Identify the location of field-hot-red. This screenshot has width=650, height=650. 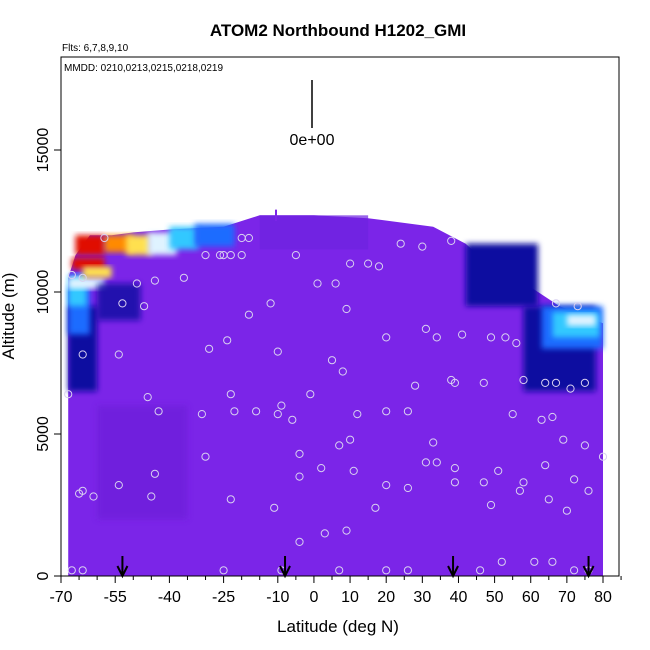
(90, 245).